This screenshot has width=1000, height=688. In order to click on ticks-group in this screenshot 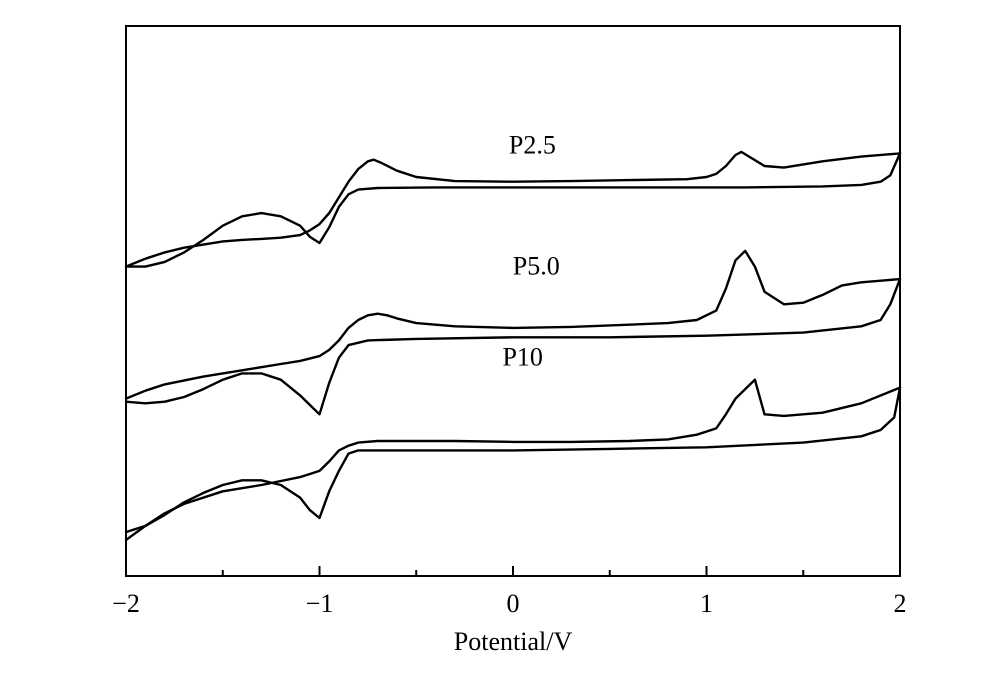, I will do `click(513, 571)`.